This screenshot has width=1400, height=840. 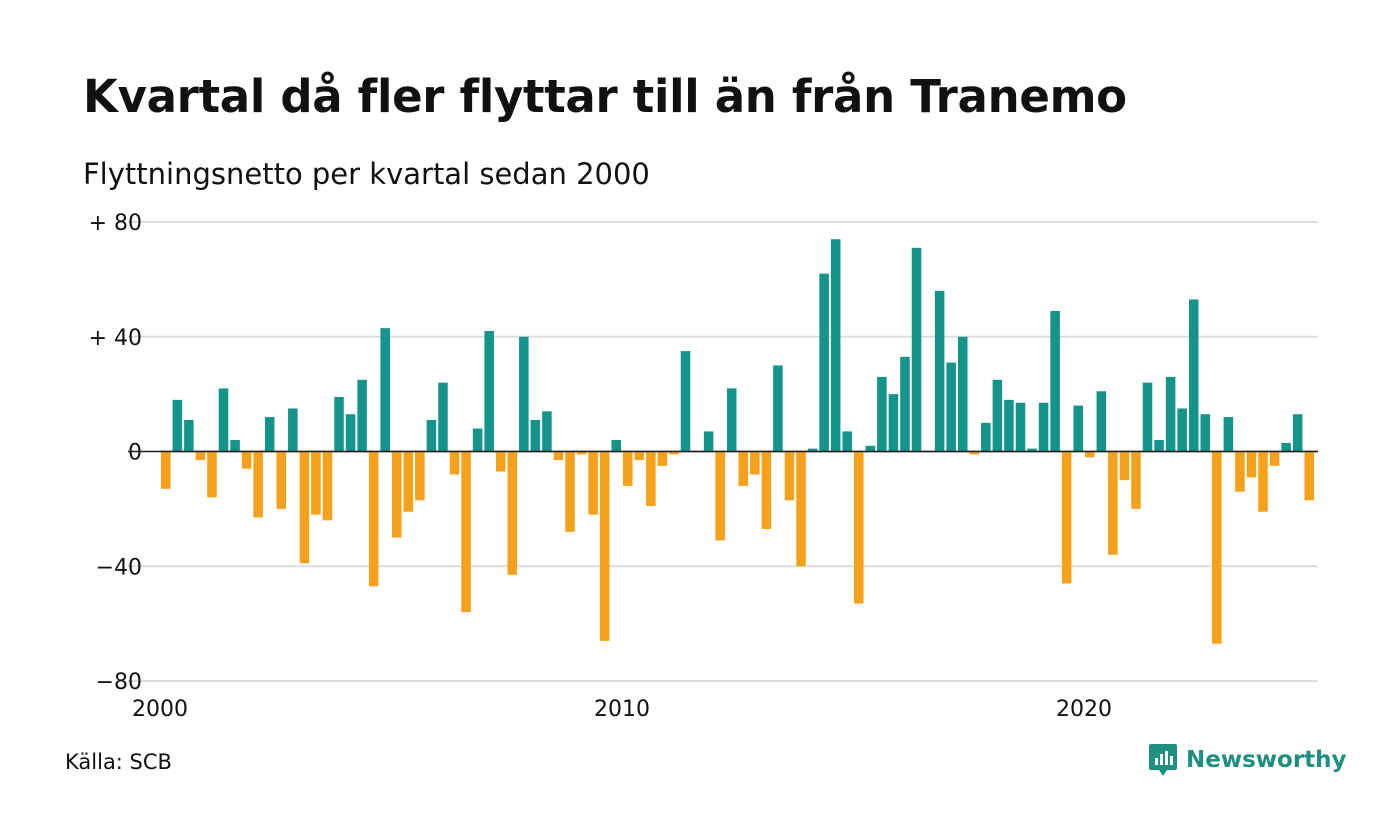 I want to click on brand-name: Newsworthy, so click(x=1266, y=760).